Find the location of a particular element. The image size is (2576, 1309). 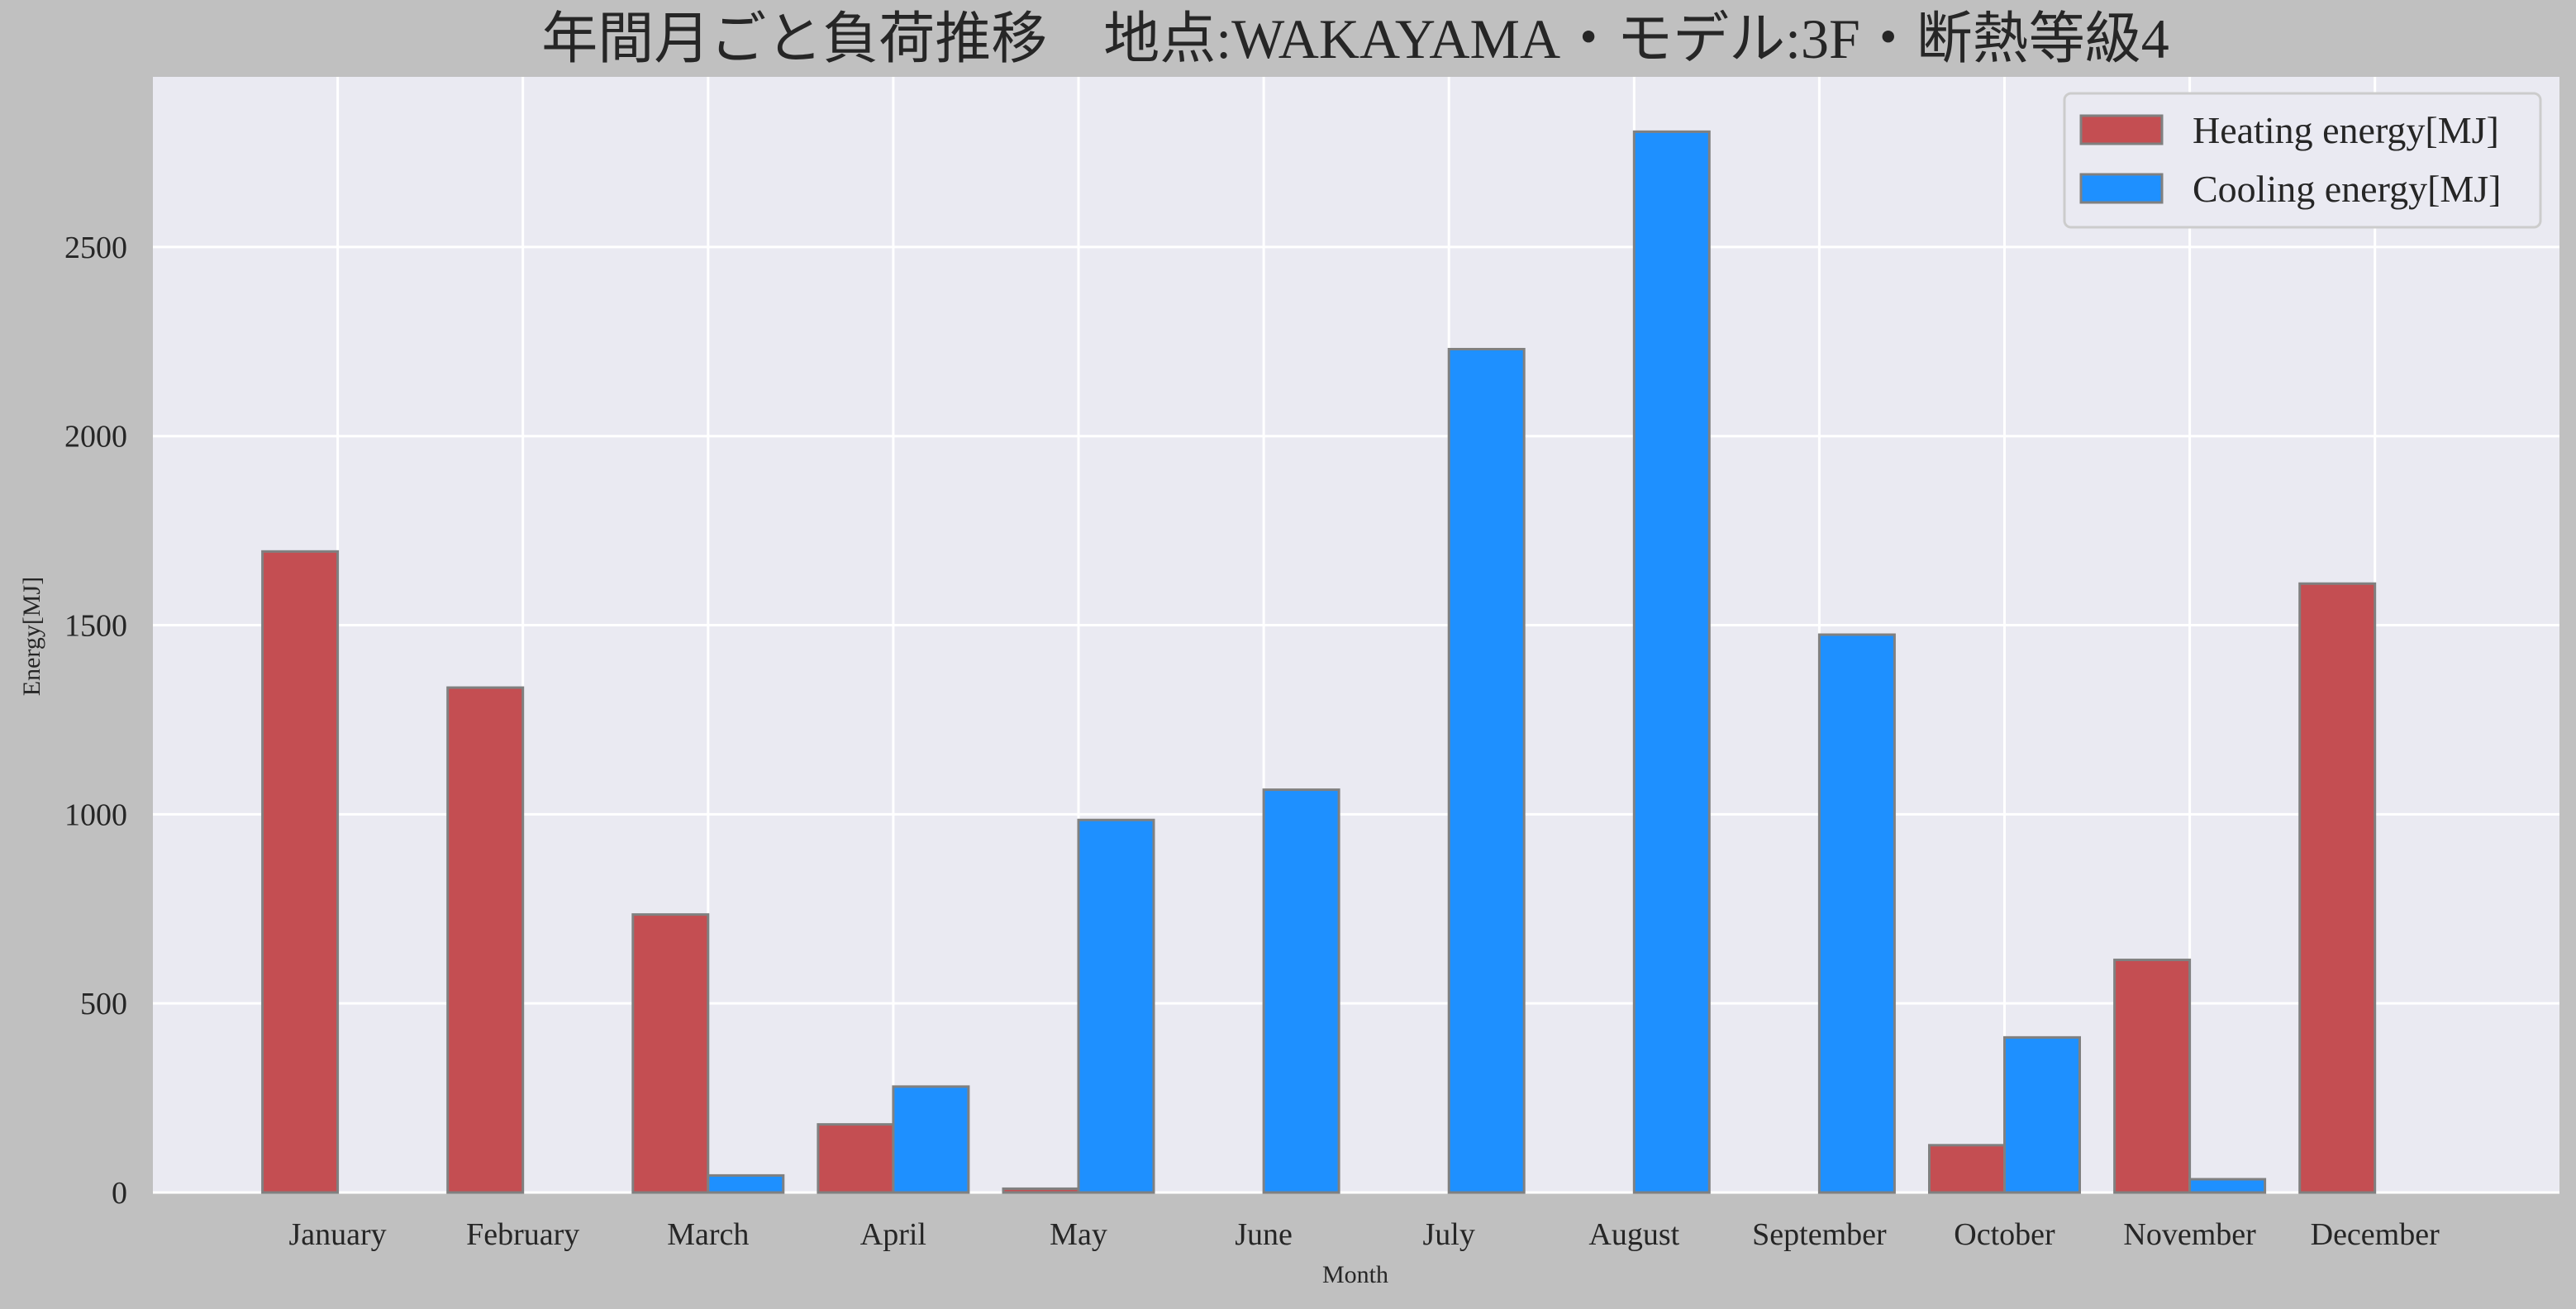

x-tick-label: September is located at coordinates (1820, 1234).